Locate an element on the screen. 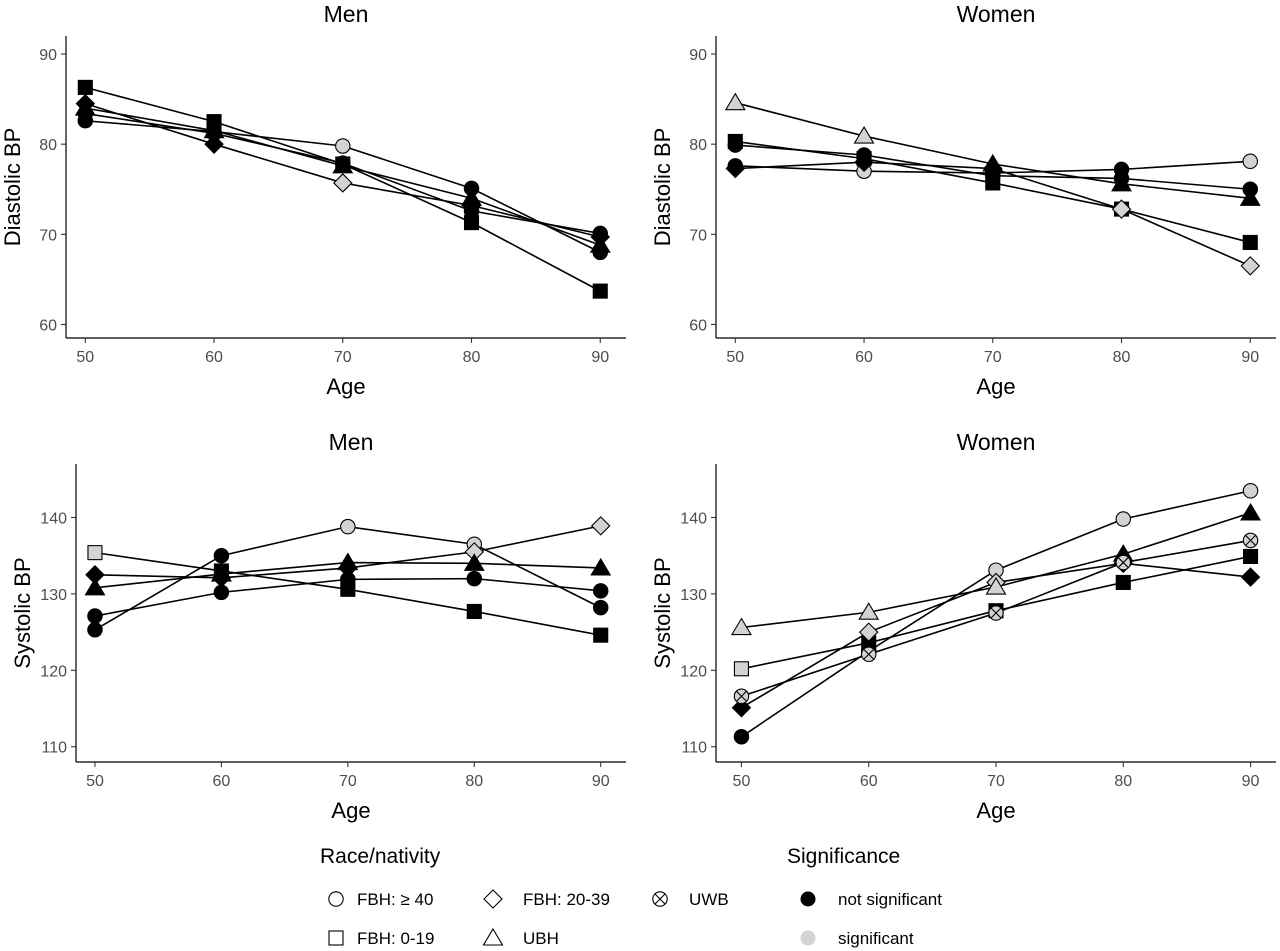  legend-label-fbh-20-39: FBH: 20-39 is located at coordinates (566, 899).